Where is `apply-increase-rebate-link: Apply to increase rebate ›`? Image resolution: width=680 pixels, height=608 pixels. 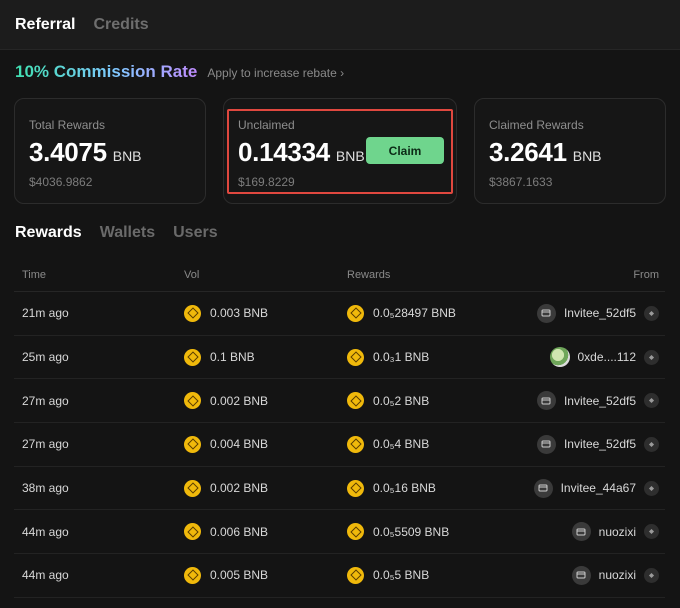
apply-increase-rebate-link: Apply to increase rebate › is located at coordinates (276, 73).